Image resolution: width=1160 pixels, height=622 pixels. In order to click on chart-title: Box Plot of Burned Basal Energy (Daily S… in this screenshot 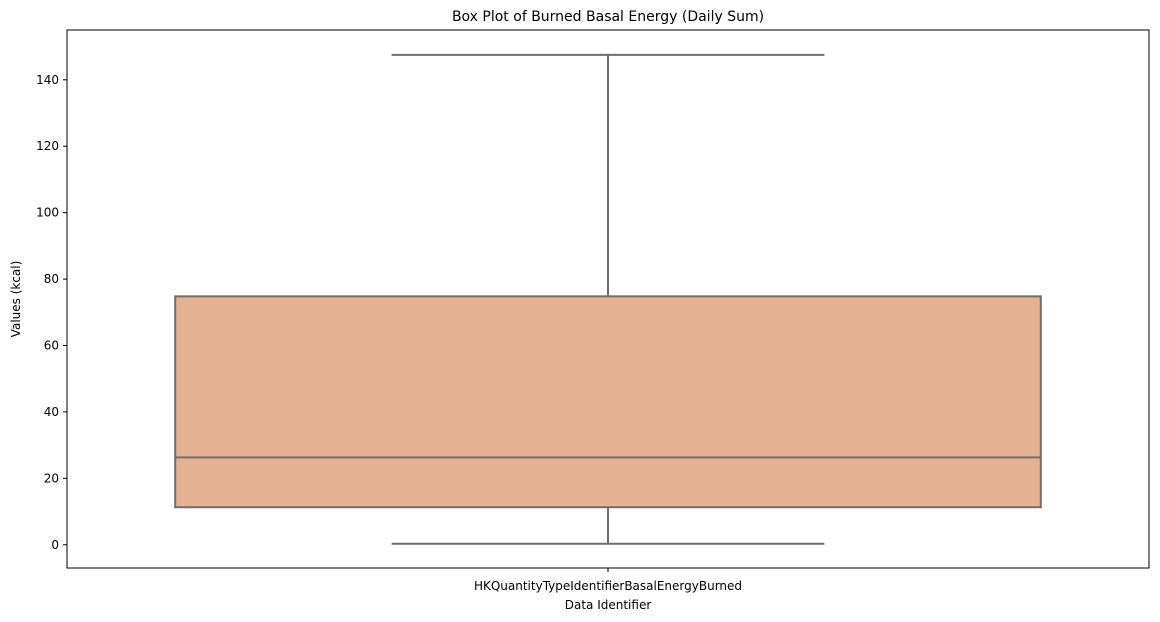, I will do `click(608, 17)`.